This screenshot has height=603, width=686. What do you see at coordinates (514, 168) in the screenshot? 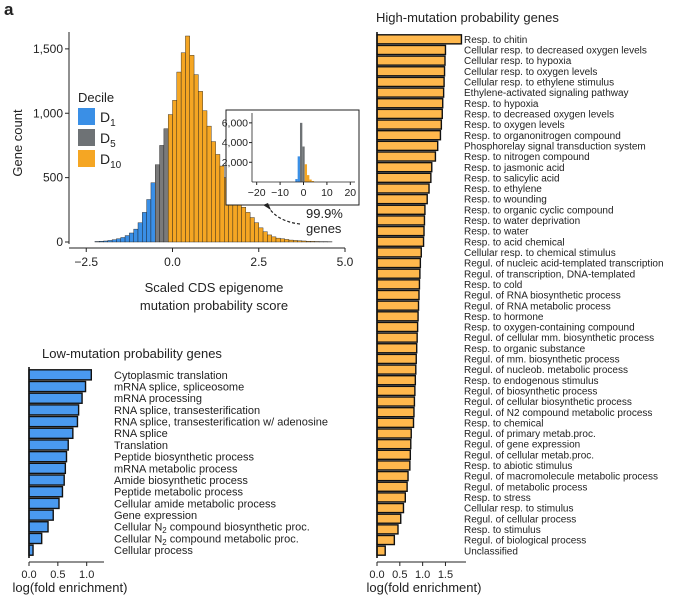
I see `high-mutation-category-label: Resp. to jasmonic acid` at bounding box center [514, 168].